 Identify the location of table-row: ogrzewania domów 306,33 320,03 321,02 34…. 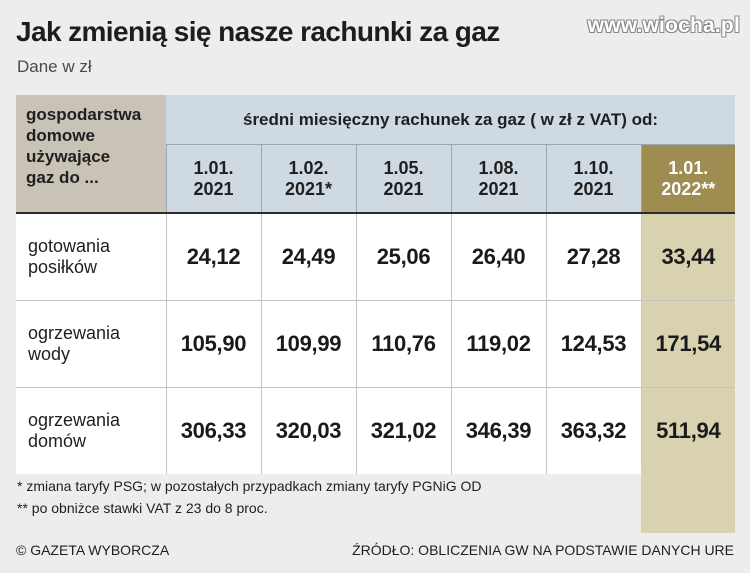
(375, 430).